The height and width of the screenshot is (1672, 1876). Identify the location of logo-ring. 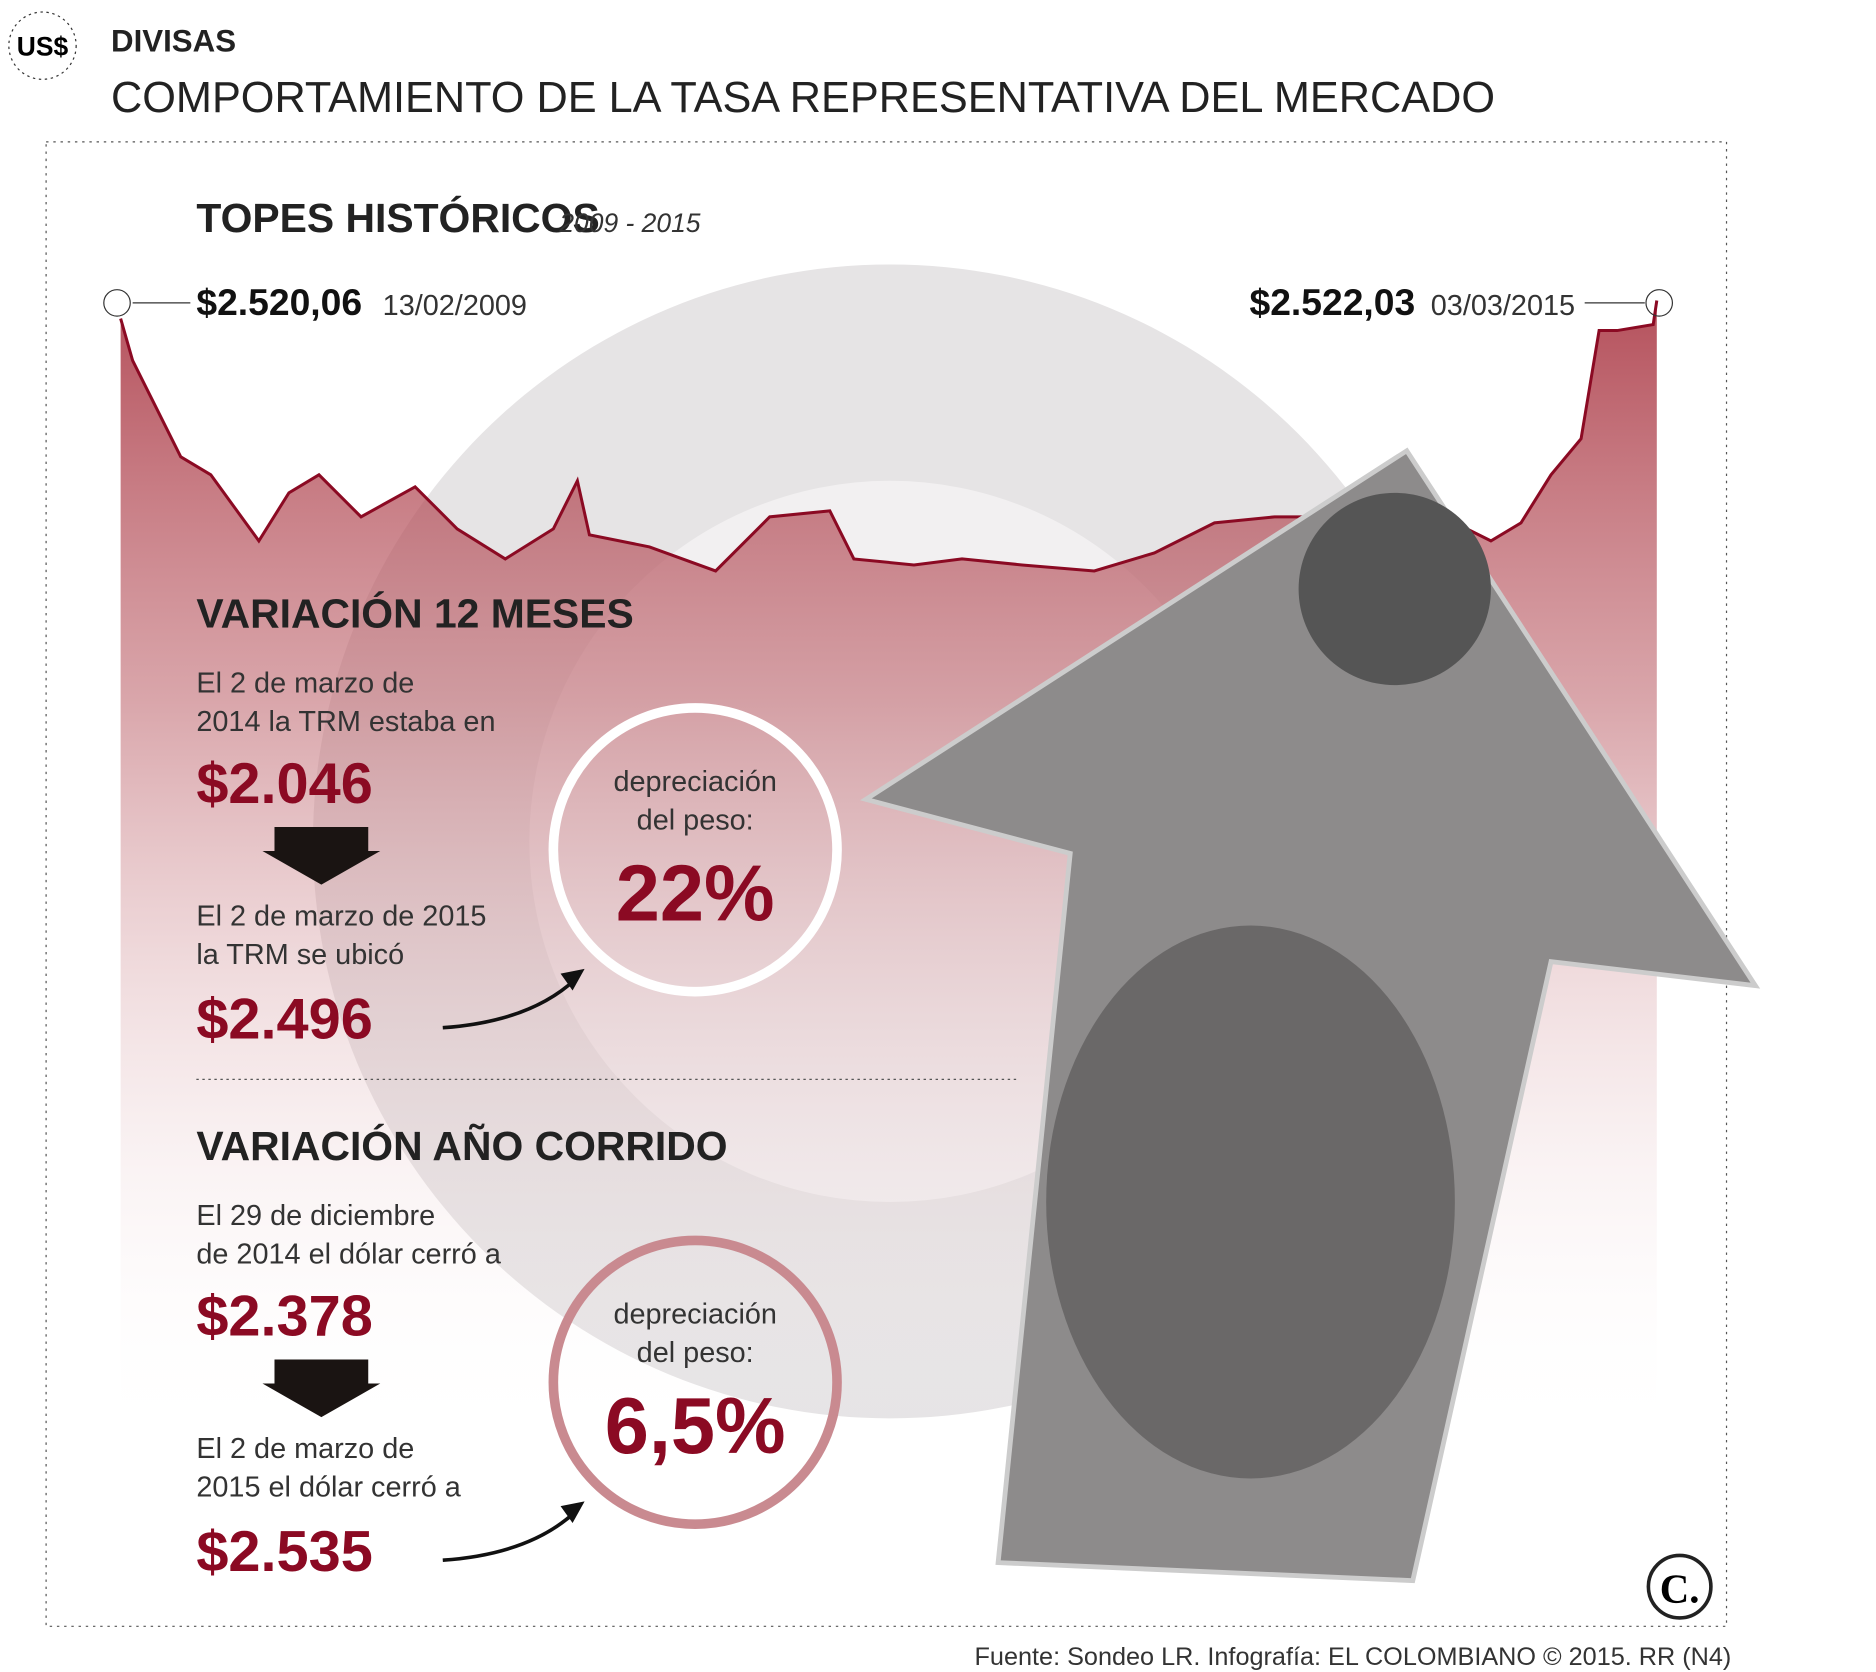
(1679, 1586).